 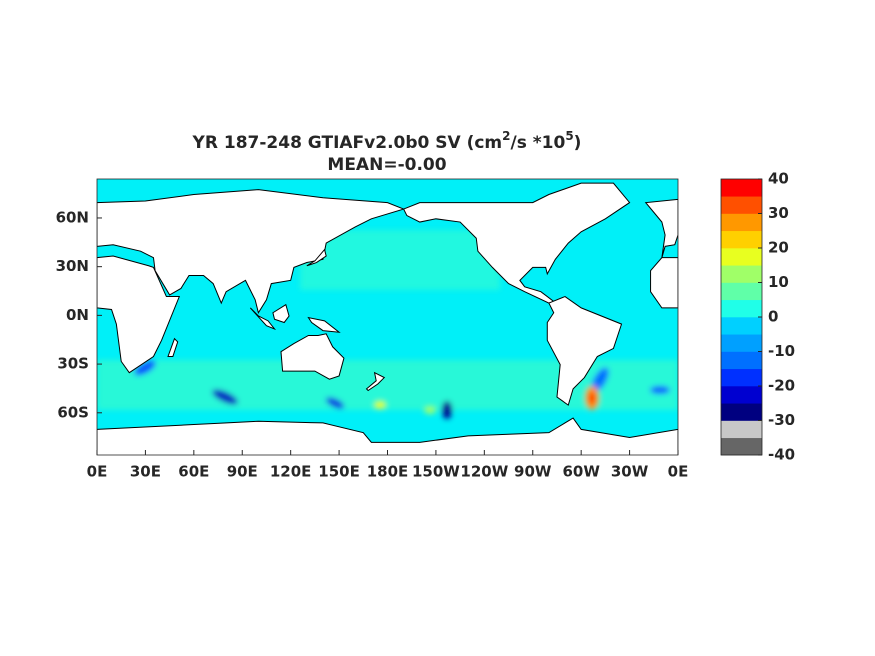 I want to click on x-tick-label: 60W, so click(x=581, y=472).